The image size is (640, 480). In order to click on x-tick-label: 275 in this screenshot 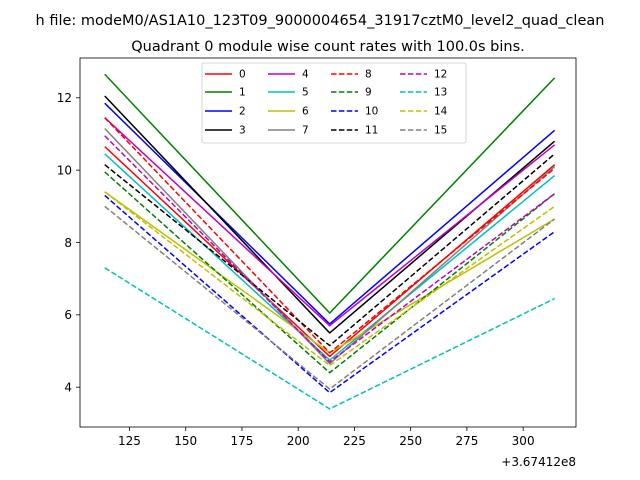, I will do `click(466, 441)`.